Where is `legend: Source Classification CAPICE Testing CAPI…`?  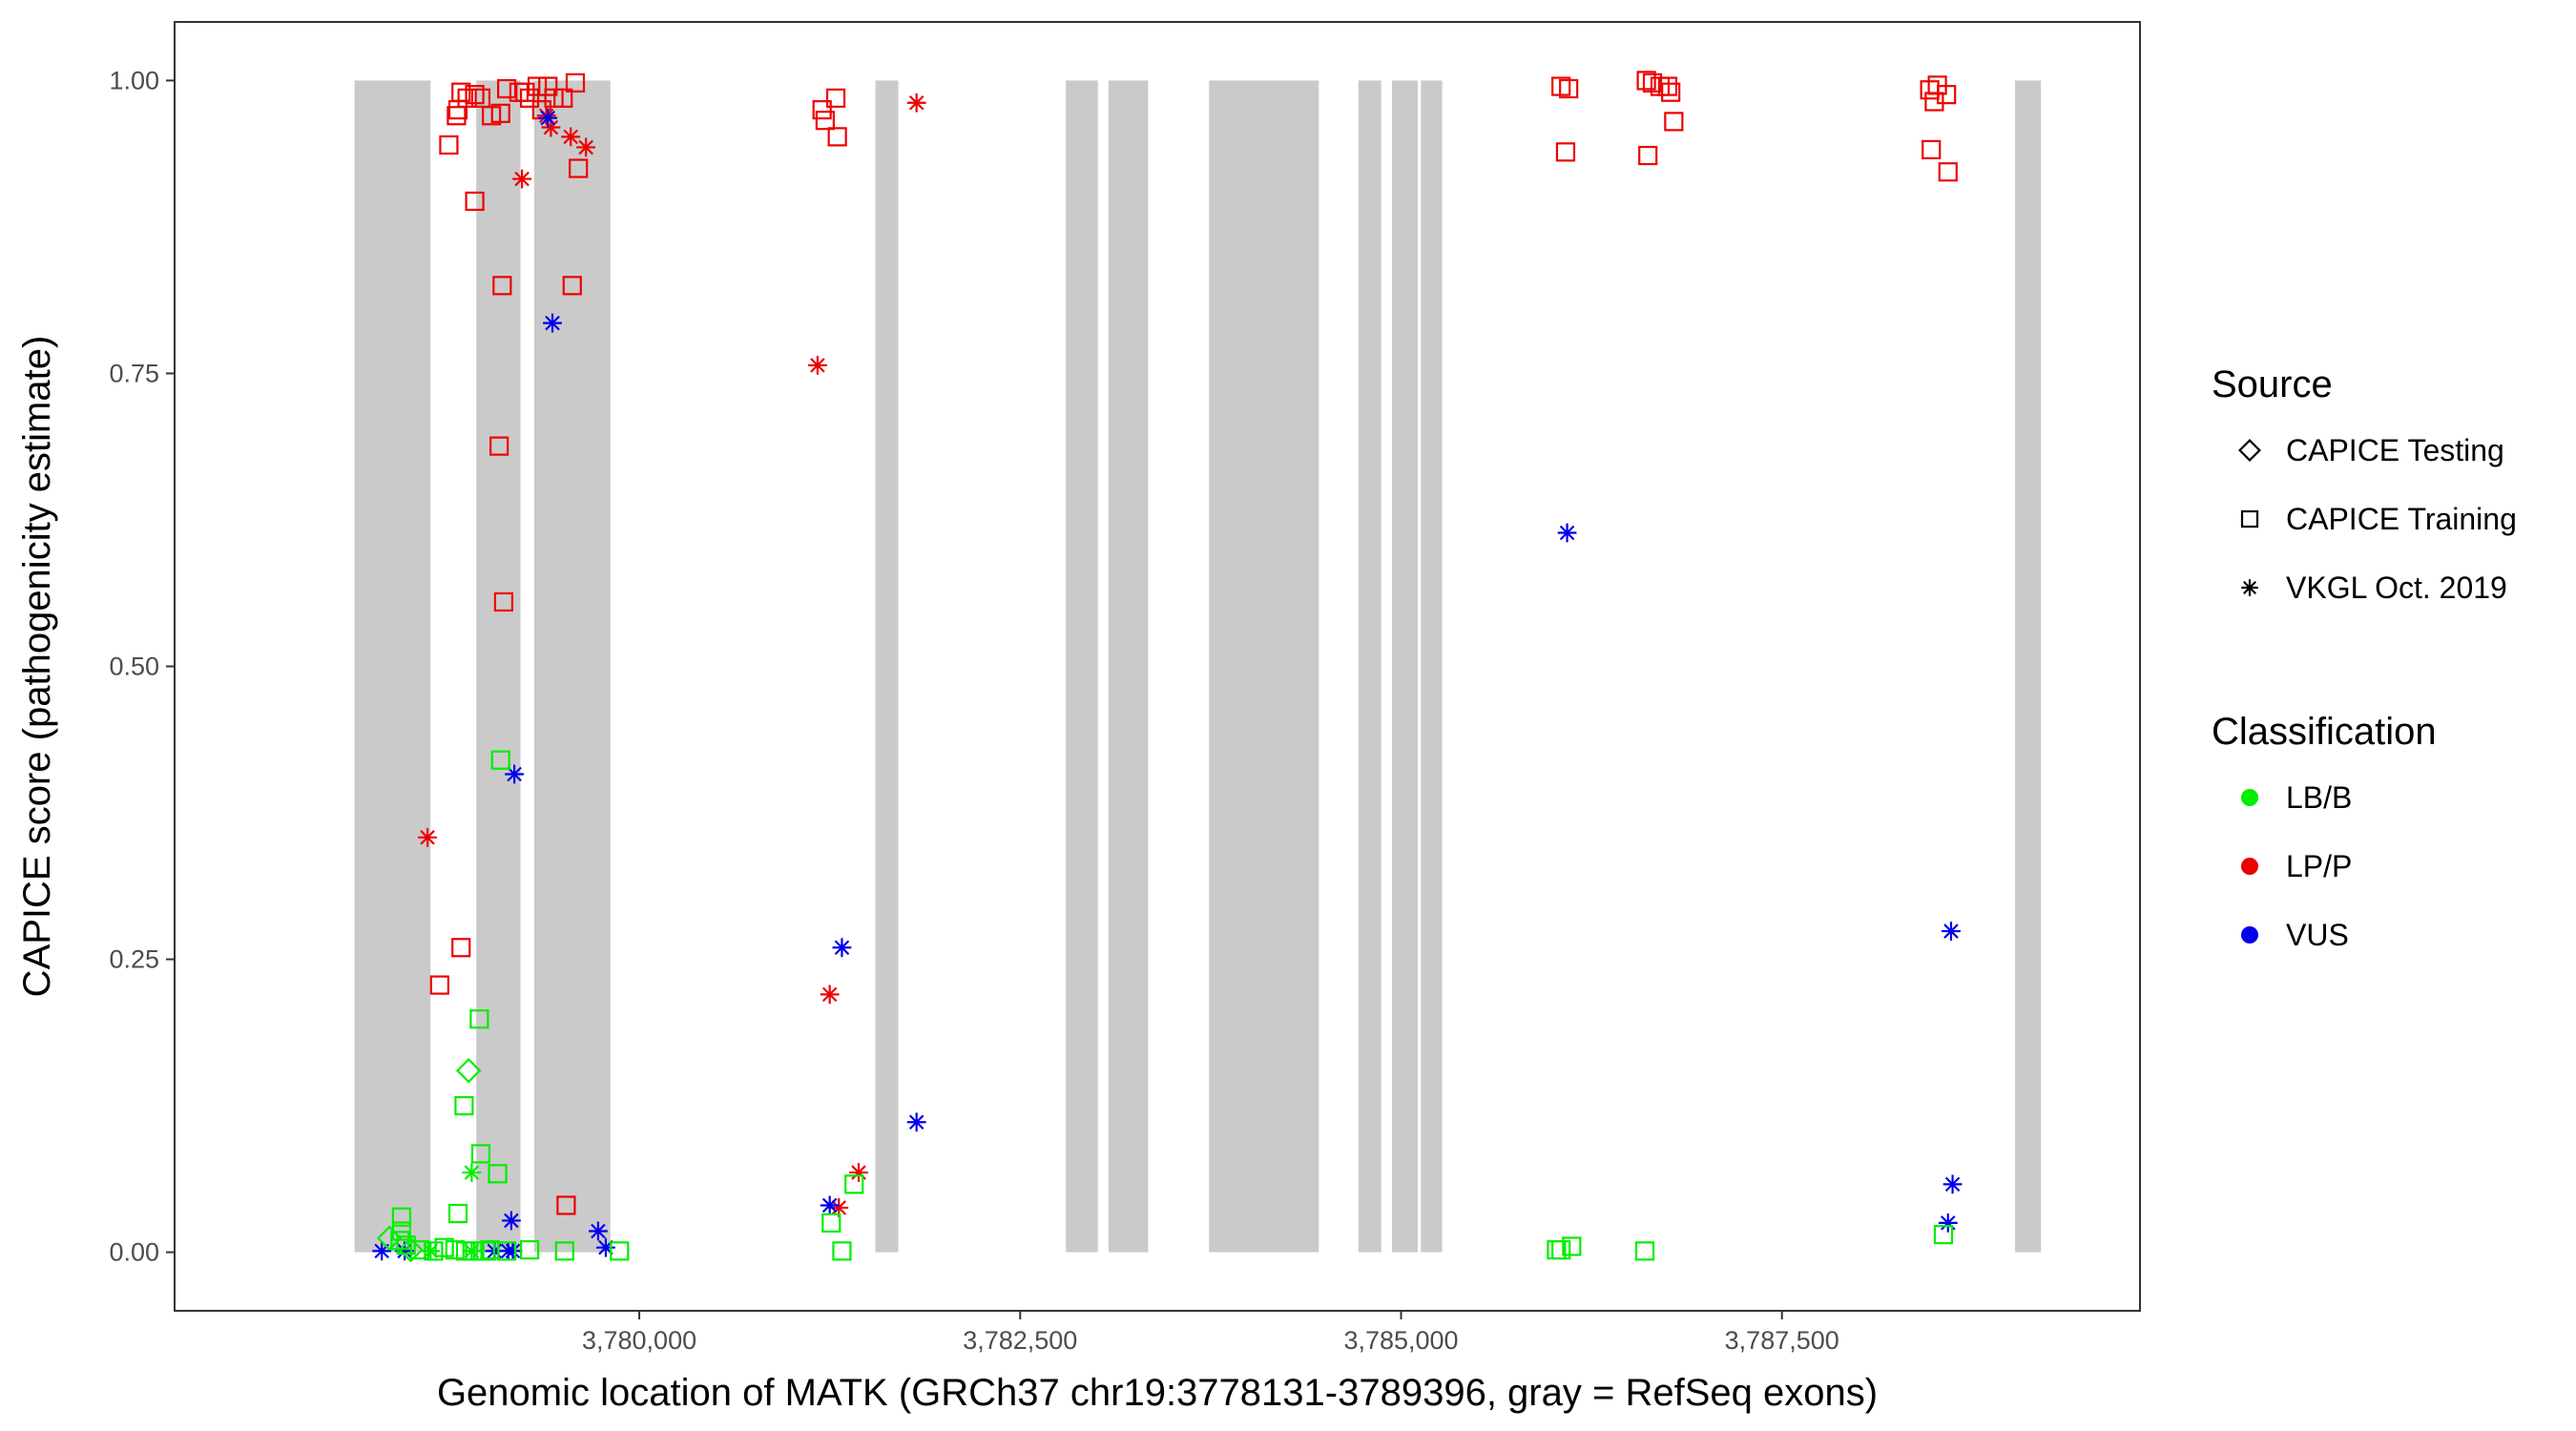 legend: Source Classification CAPICE Testing CAPI… is located at coordinates (2364, 657).